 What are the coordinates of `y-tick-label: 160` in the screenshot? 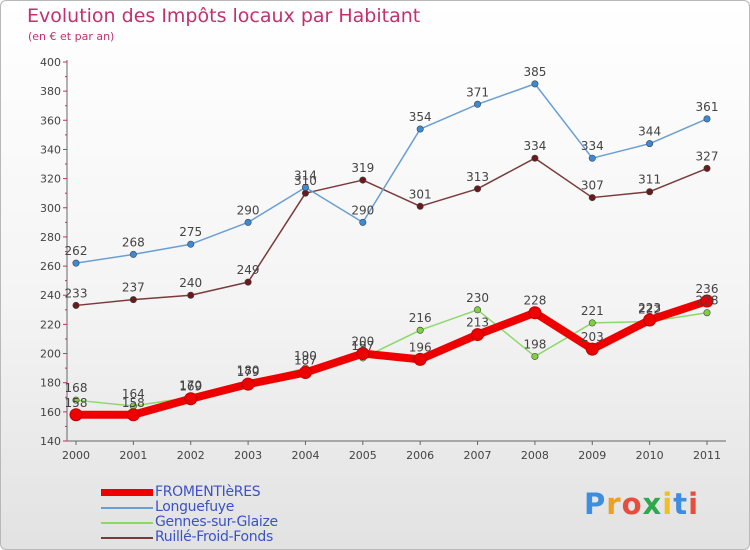 It's located at (50, 412).